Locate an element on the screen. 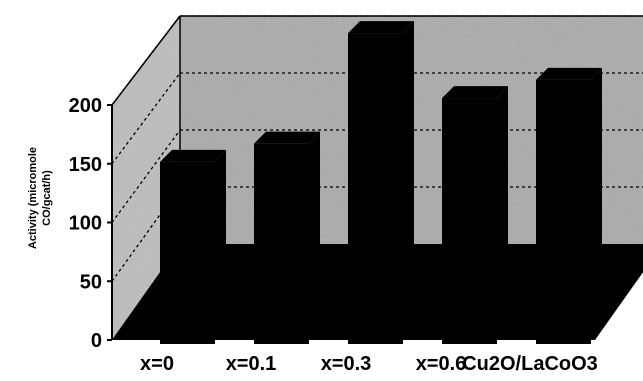 The width and height of the screenshot is (643, 381). y-axis-label-line2: CO/gcat/h) is located at coordinates (47, 198).